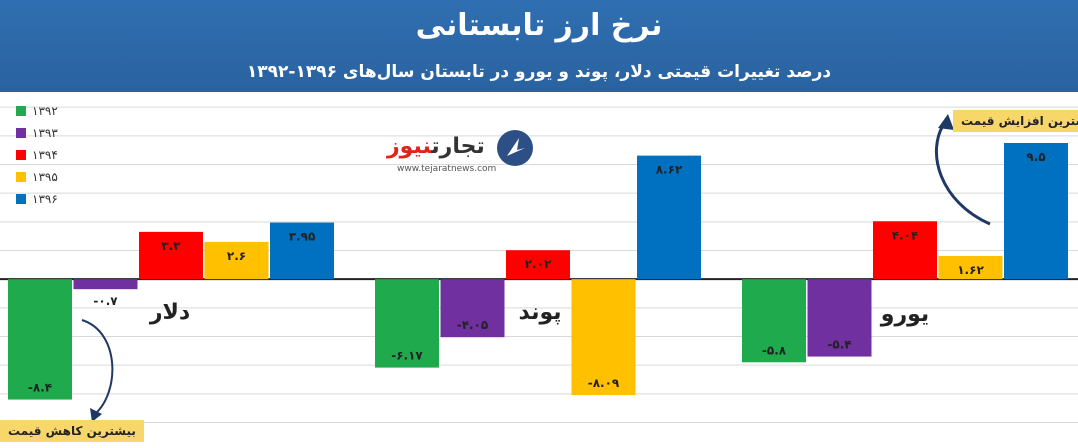  I want to click on logo-url: www.tejaratnews.com, so click(447, 169).